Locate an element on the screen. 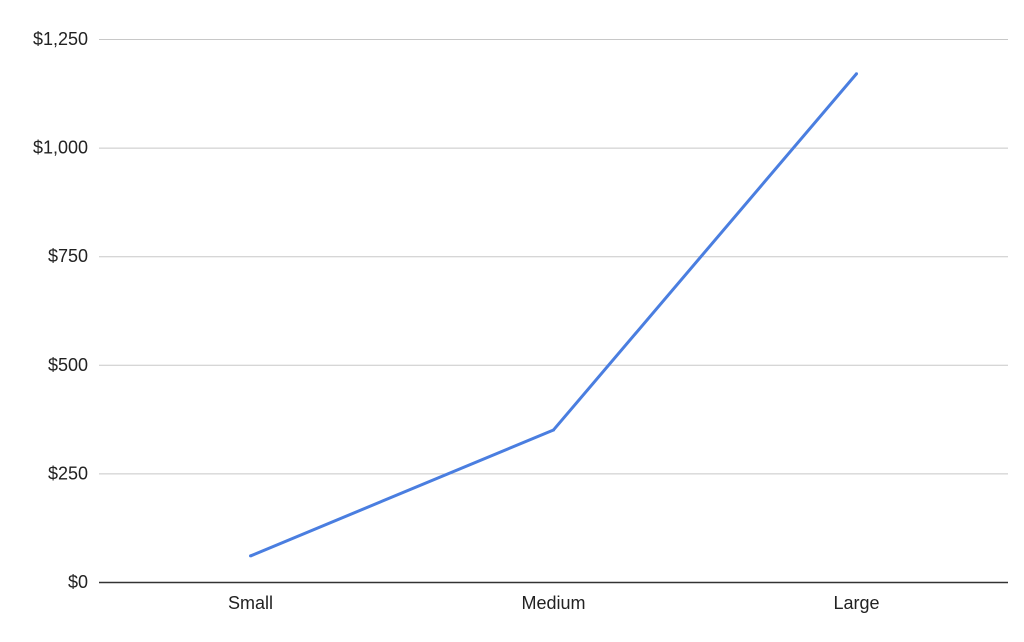  y-tick-label: $250 is located at coordinates (68, 473).